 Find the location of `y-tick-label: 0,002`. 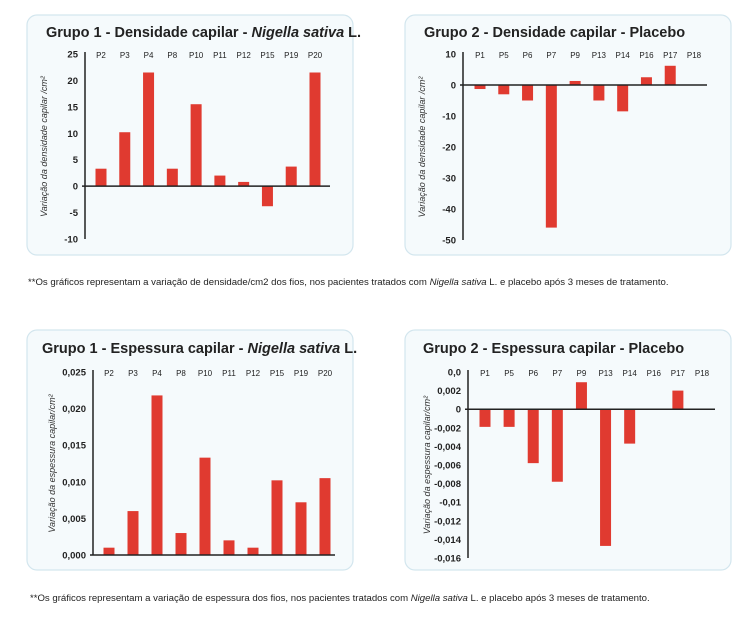

y-tick-label: 0,002 is located at coordinates (449, 391).